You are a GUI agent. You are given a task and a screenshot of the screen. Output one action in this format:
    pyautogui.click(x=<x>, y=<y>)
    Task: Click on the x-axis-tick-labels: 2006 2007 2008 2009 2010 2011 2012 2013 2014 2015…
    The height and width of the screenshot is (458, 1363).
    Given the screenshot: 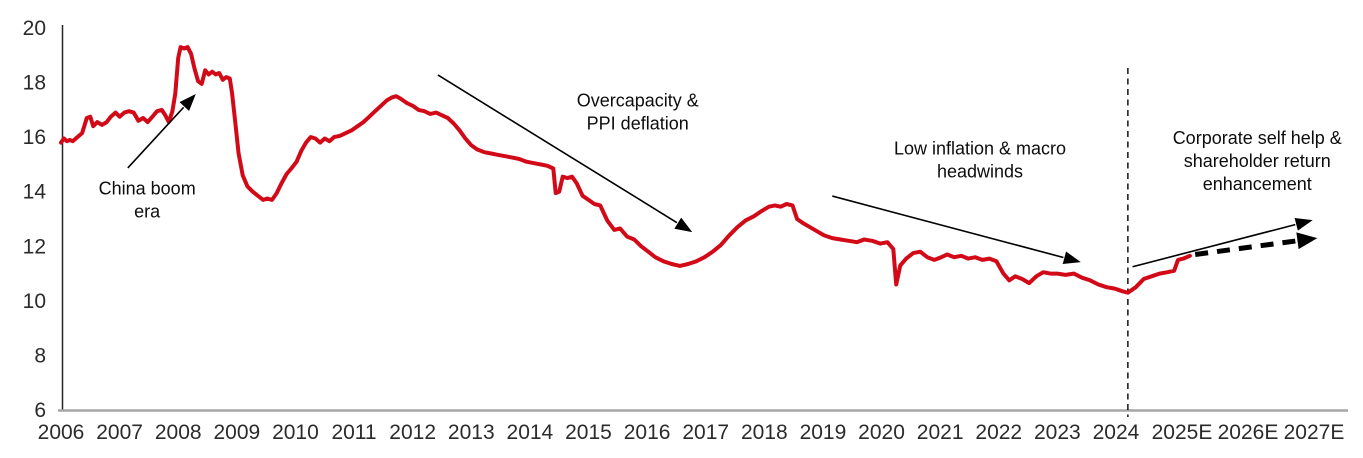 What is the action you would take?
    pyautogui.click(x=691, y=432)
    